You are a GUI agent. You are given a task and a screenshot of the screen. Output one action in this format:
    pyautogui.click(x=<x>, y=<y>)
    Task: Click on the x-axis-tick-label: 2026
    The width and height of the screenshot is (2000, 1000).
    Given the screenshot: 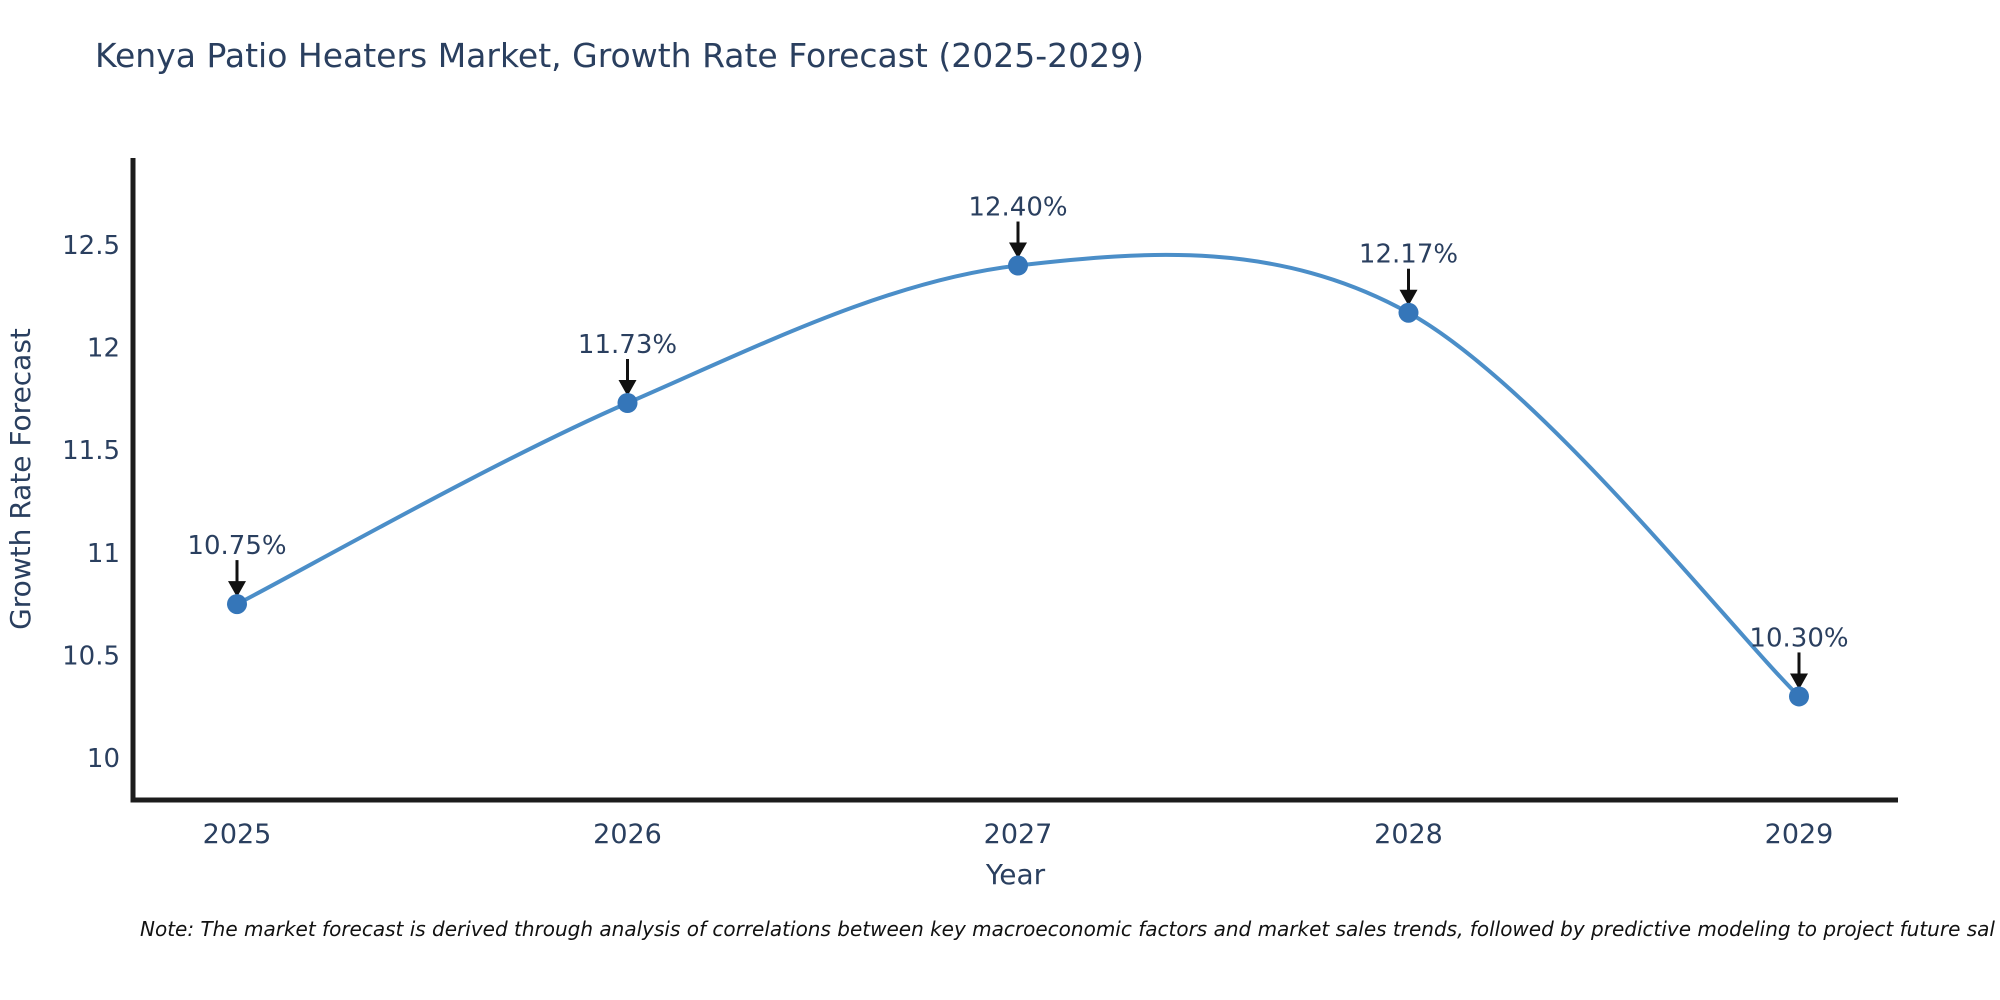 What is the action you would take?
    pyautogui.click(x=627, y=834)
    